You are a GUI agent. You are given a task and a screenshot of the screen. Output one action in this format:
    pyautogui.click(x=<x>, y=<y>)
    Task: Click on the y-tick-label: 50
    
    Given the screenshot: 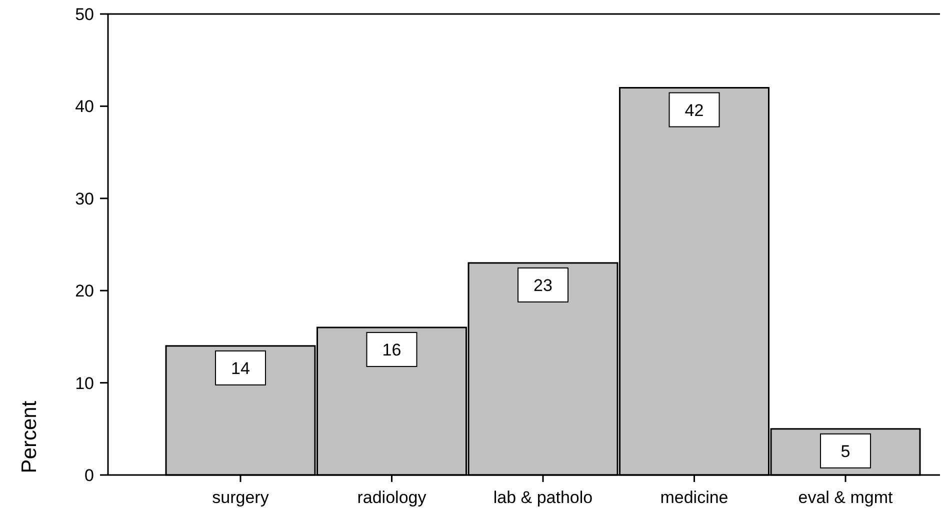 What is the action you would take?
    pyautogui.click(x=84, y=14)
    